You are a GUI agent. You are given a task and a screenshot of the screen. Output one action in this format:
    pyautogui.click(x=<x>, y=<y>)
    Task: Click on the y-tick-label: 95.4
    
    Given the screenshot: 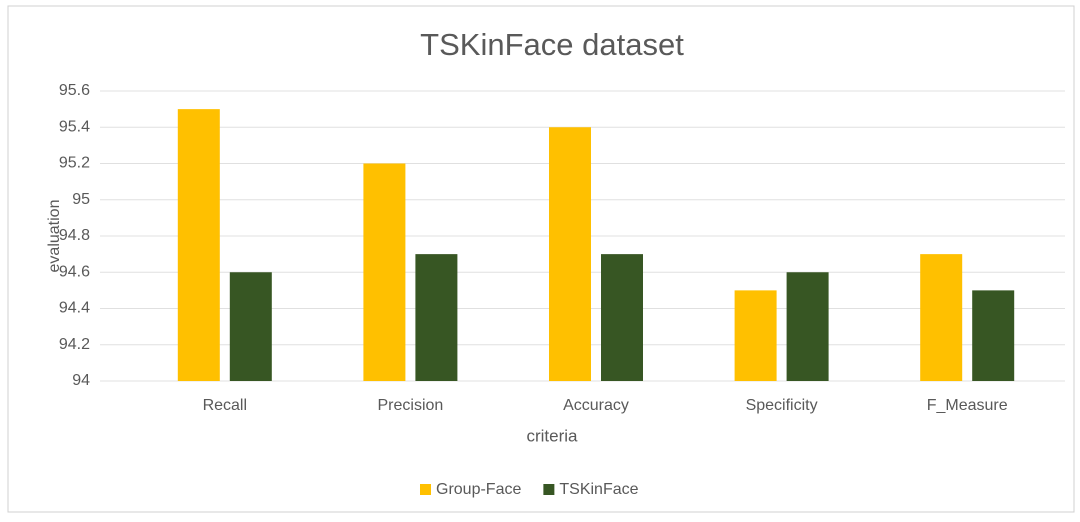 What is the action you would take?
    pyautogui.click(x=74, y=126)
    